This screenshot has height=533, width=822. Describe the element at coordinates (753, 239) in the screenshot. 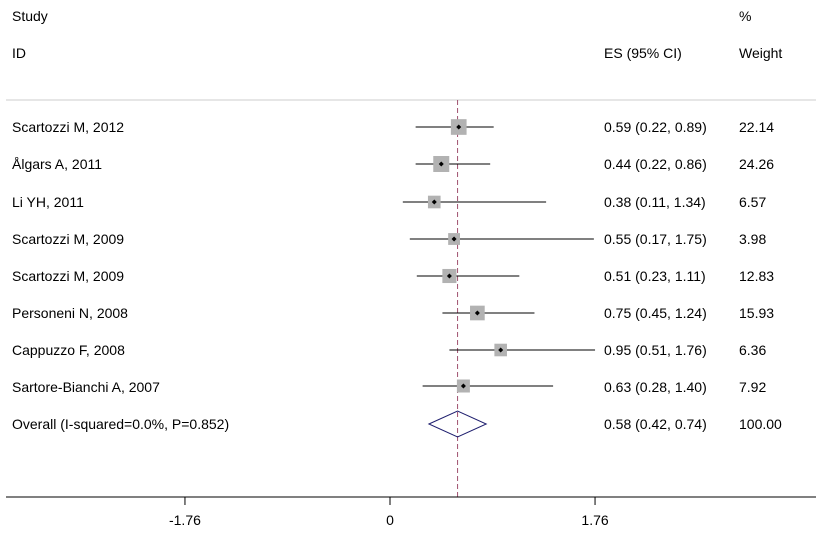

I see `weight-value: 3.98` at that location.